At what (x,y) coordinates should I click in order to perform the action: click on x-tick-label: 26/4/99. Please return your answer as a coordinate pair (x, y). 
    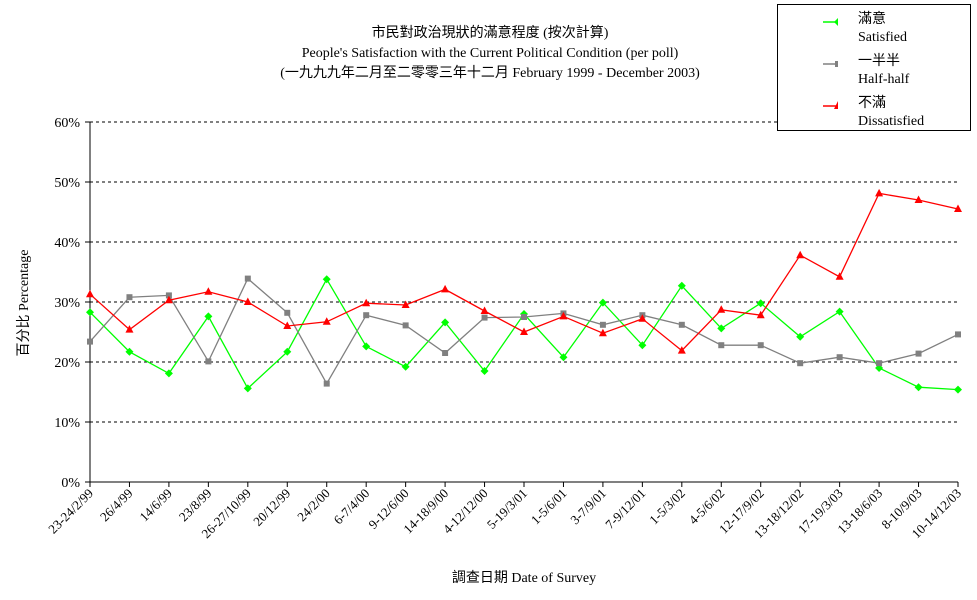
    Looking at the image, I should click on (116, 505).